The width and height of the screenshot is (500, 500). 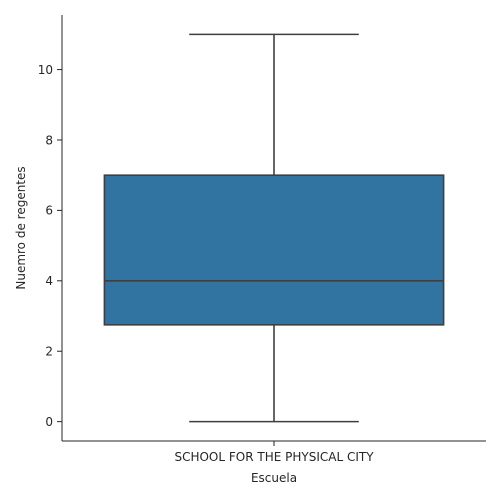 I want to click on x-tick-label: SCHOOL FOR THE PHYSICAL CITY, so click(x=274, y=457).